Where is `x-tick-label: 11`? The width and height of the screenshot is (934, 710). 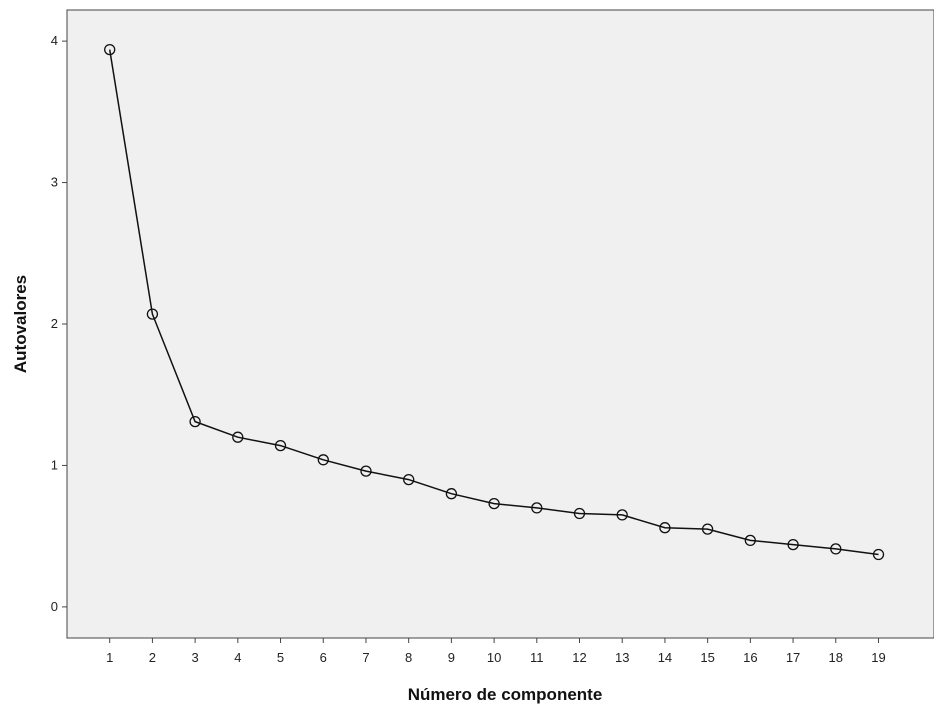
x-tick-label: 11 is located at coordinates (537, 657).